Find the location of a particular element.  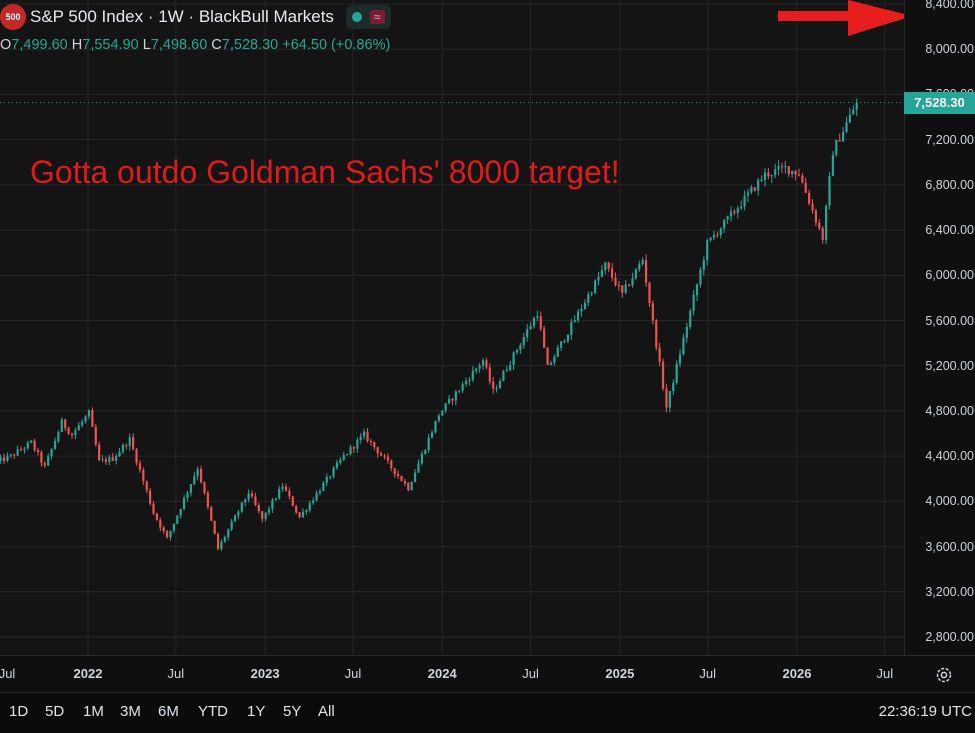

range-ytd-button: YTD is located at coordinates (213, 711).